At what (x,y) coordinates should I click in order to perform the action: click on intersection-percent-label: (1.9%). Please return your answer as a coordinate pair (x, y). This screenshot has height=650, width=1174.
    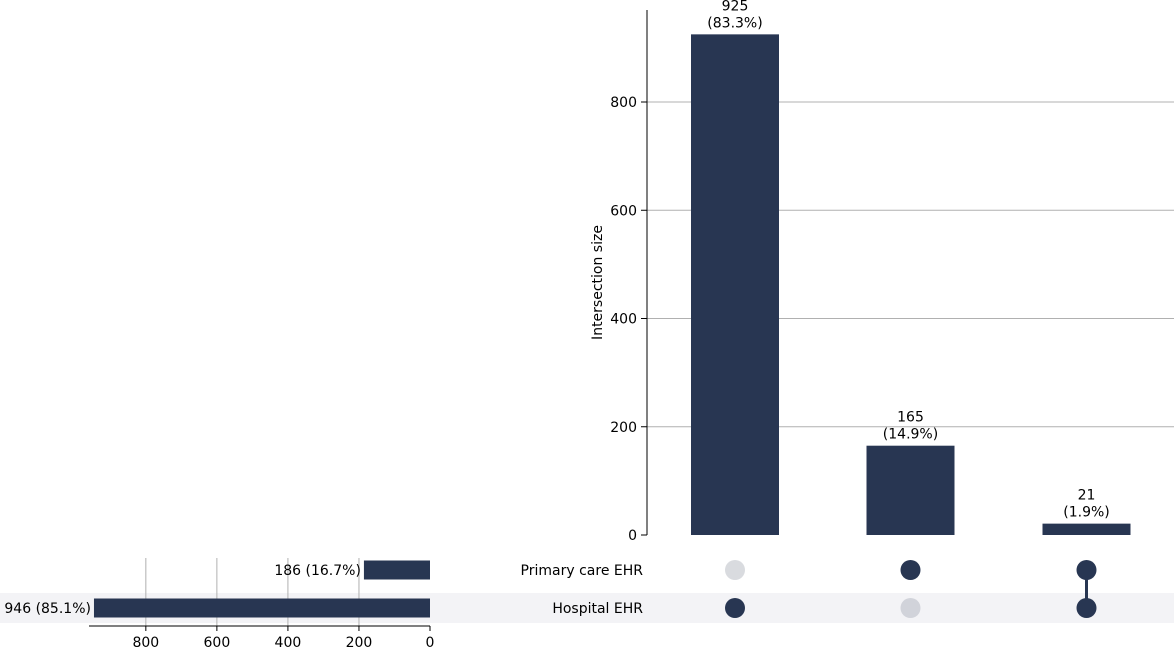
    Looking at the image, I should click on (1086, 513).